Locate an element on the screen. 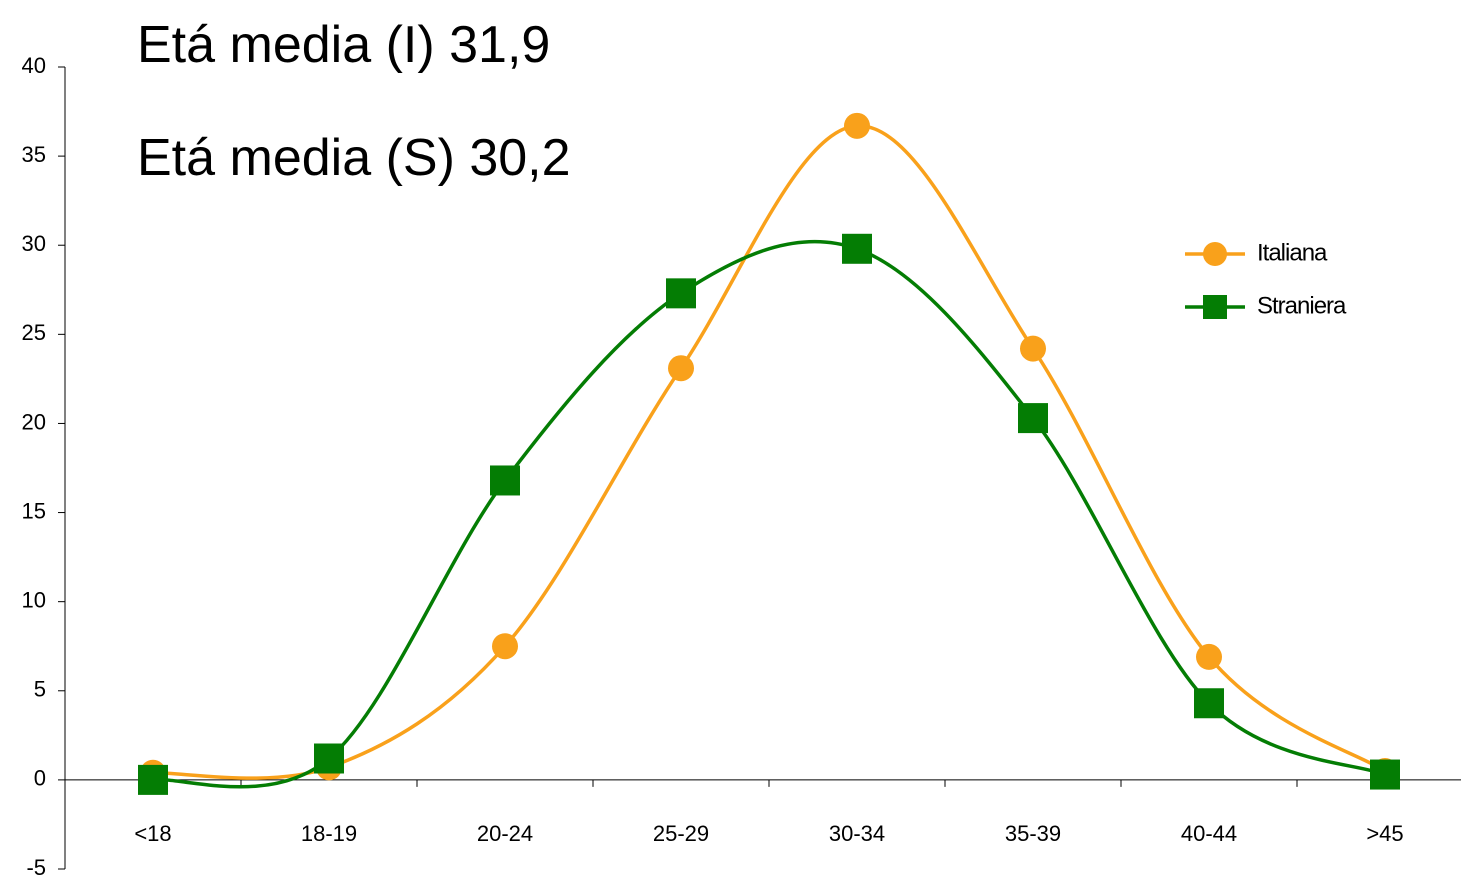 The height and width of the screenshot is (879, 1461). x-tick-label: >45 is located at coordinates (1384, 833).